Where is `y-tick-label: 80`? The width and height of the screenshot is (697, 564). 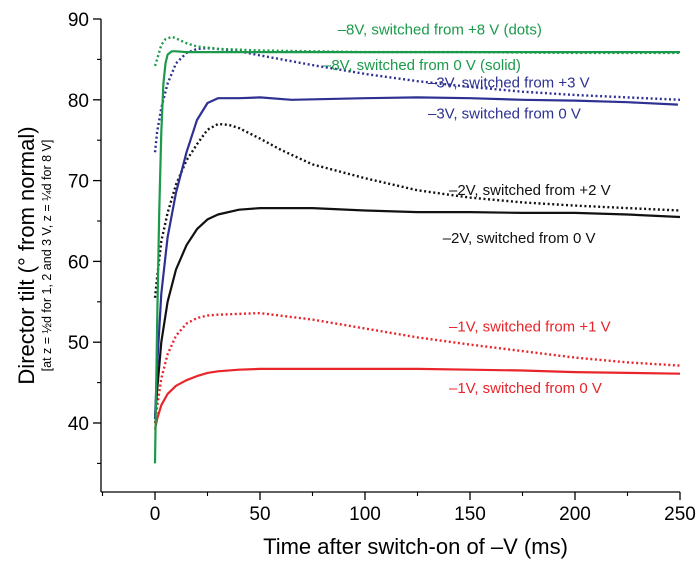 y-tick-label: 80 is located at coordinates (78, 101).